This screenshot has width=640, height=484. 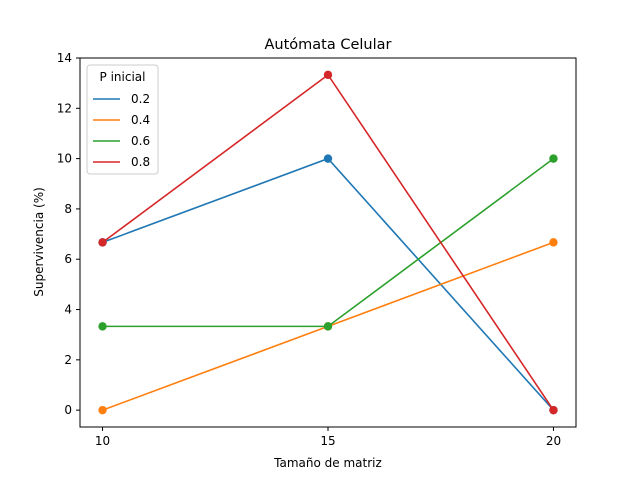 I want to click on legend: P inicial 0.2 0.4 0.6 0.8, so click(x=122, y=119).